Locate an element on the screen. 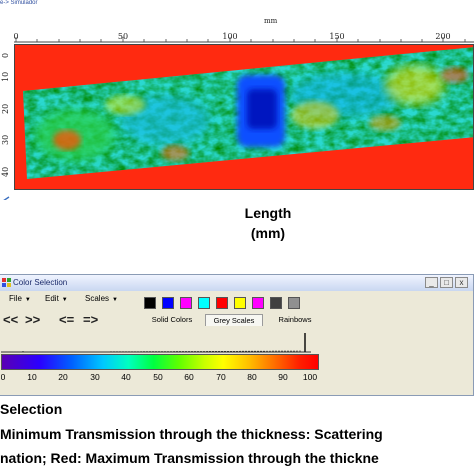  dialog-title: Color Selection is located at coordinates (40, 282).